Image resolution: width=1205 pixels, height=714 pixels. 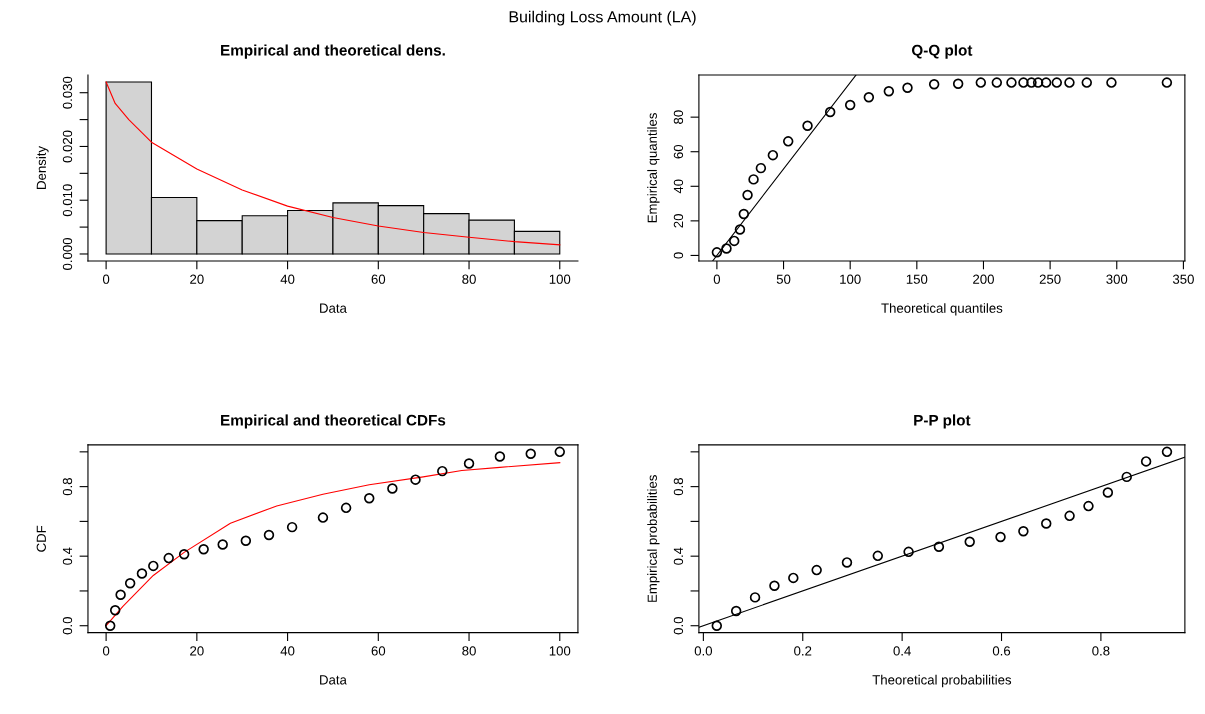 What do you see at coordinates (653, 538) in the screenshot?
I see `y-axis-title: Empirical probabilities` at bounding box center [653, 538].